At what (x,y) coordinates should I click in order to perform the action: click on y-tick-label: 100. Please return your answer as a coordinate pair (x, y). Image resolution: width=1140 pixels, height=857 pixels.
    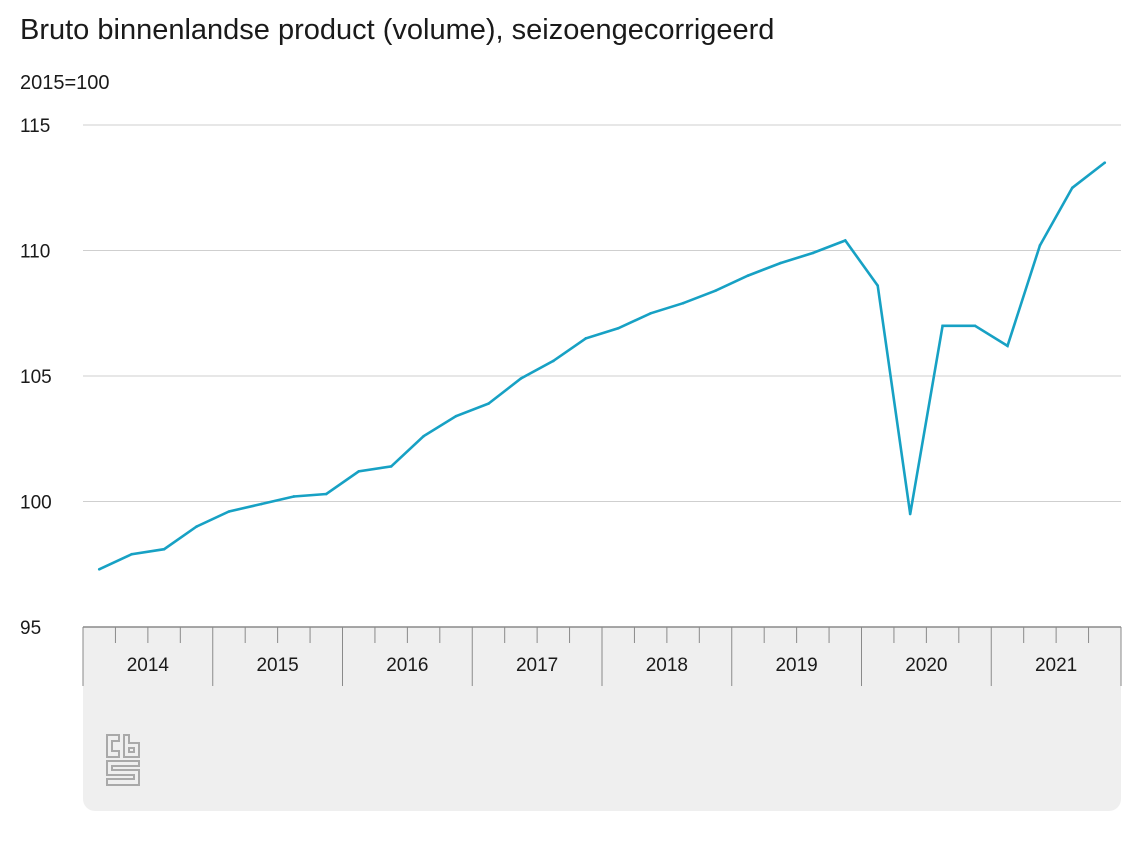
    Looking at the image, I should click on (36, 503).